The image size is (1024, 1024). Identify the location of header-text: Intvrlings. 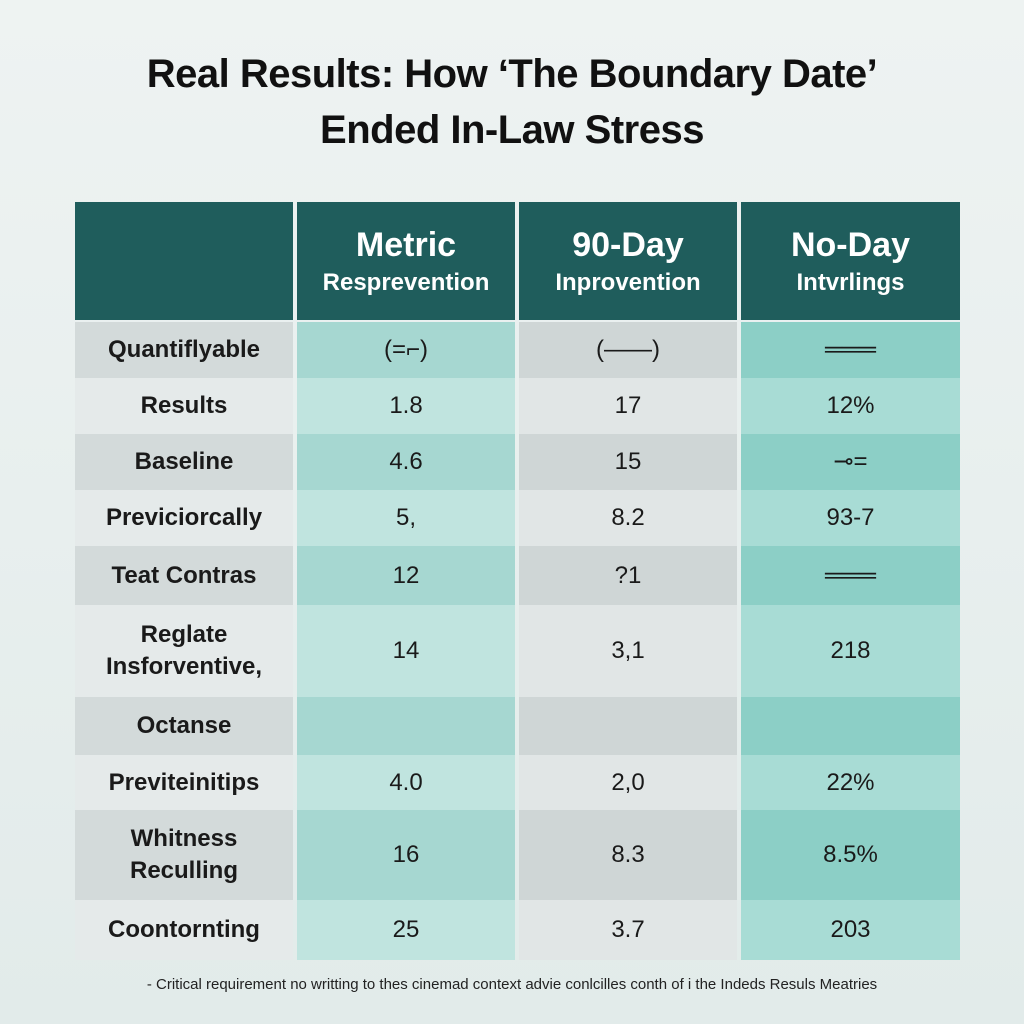
(850, 282).